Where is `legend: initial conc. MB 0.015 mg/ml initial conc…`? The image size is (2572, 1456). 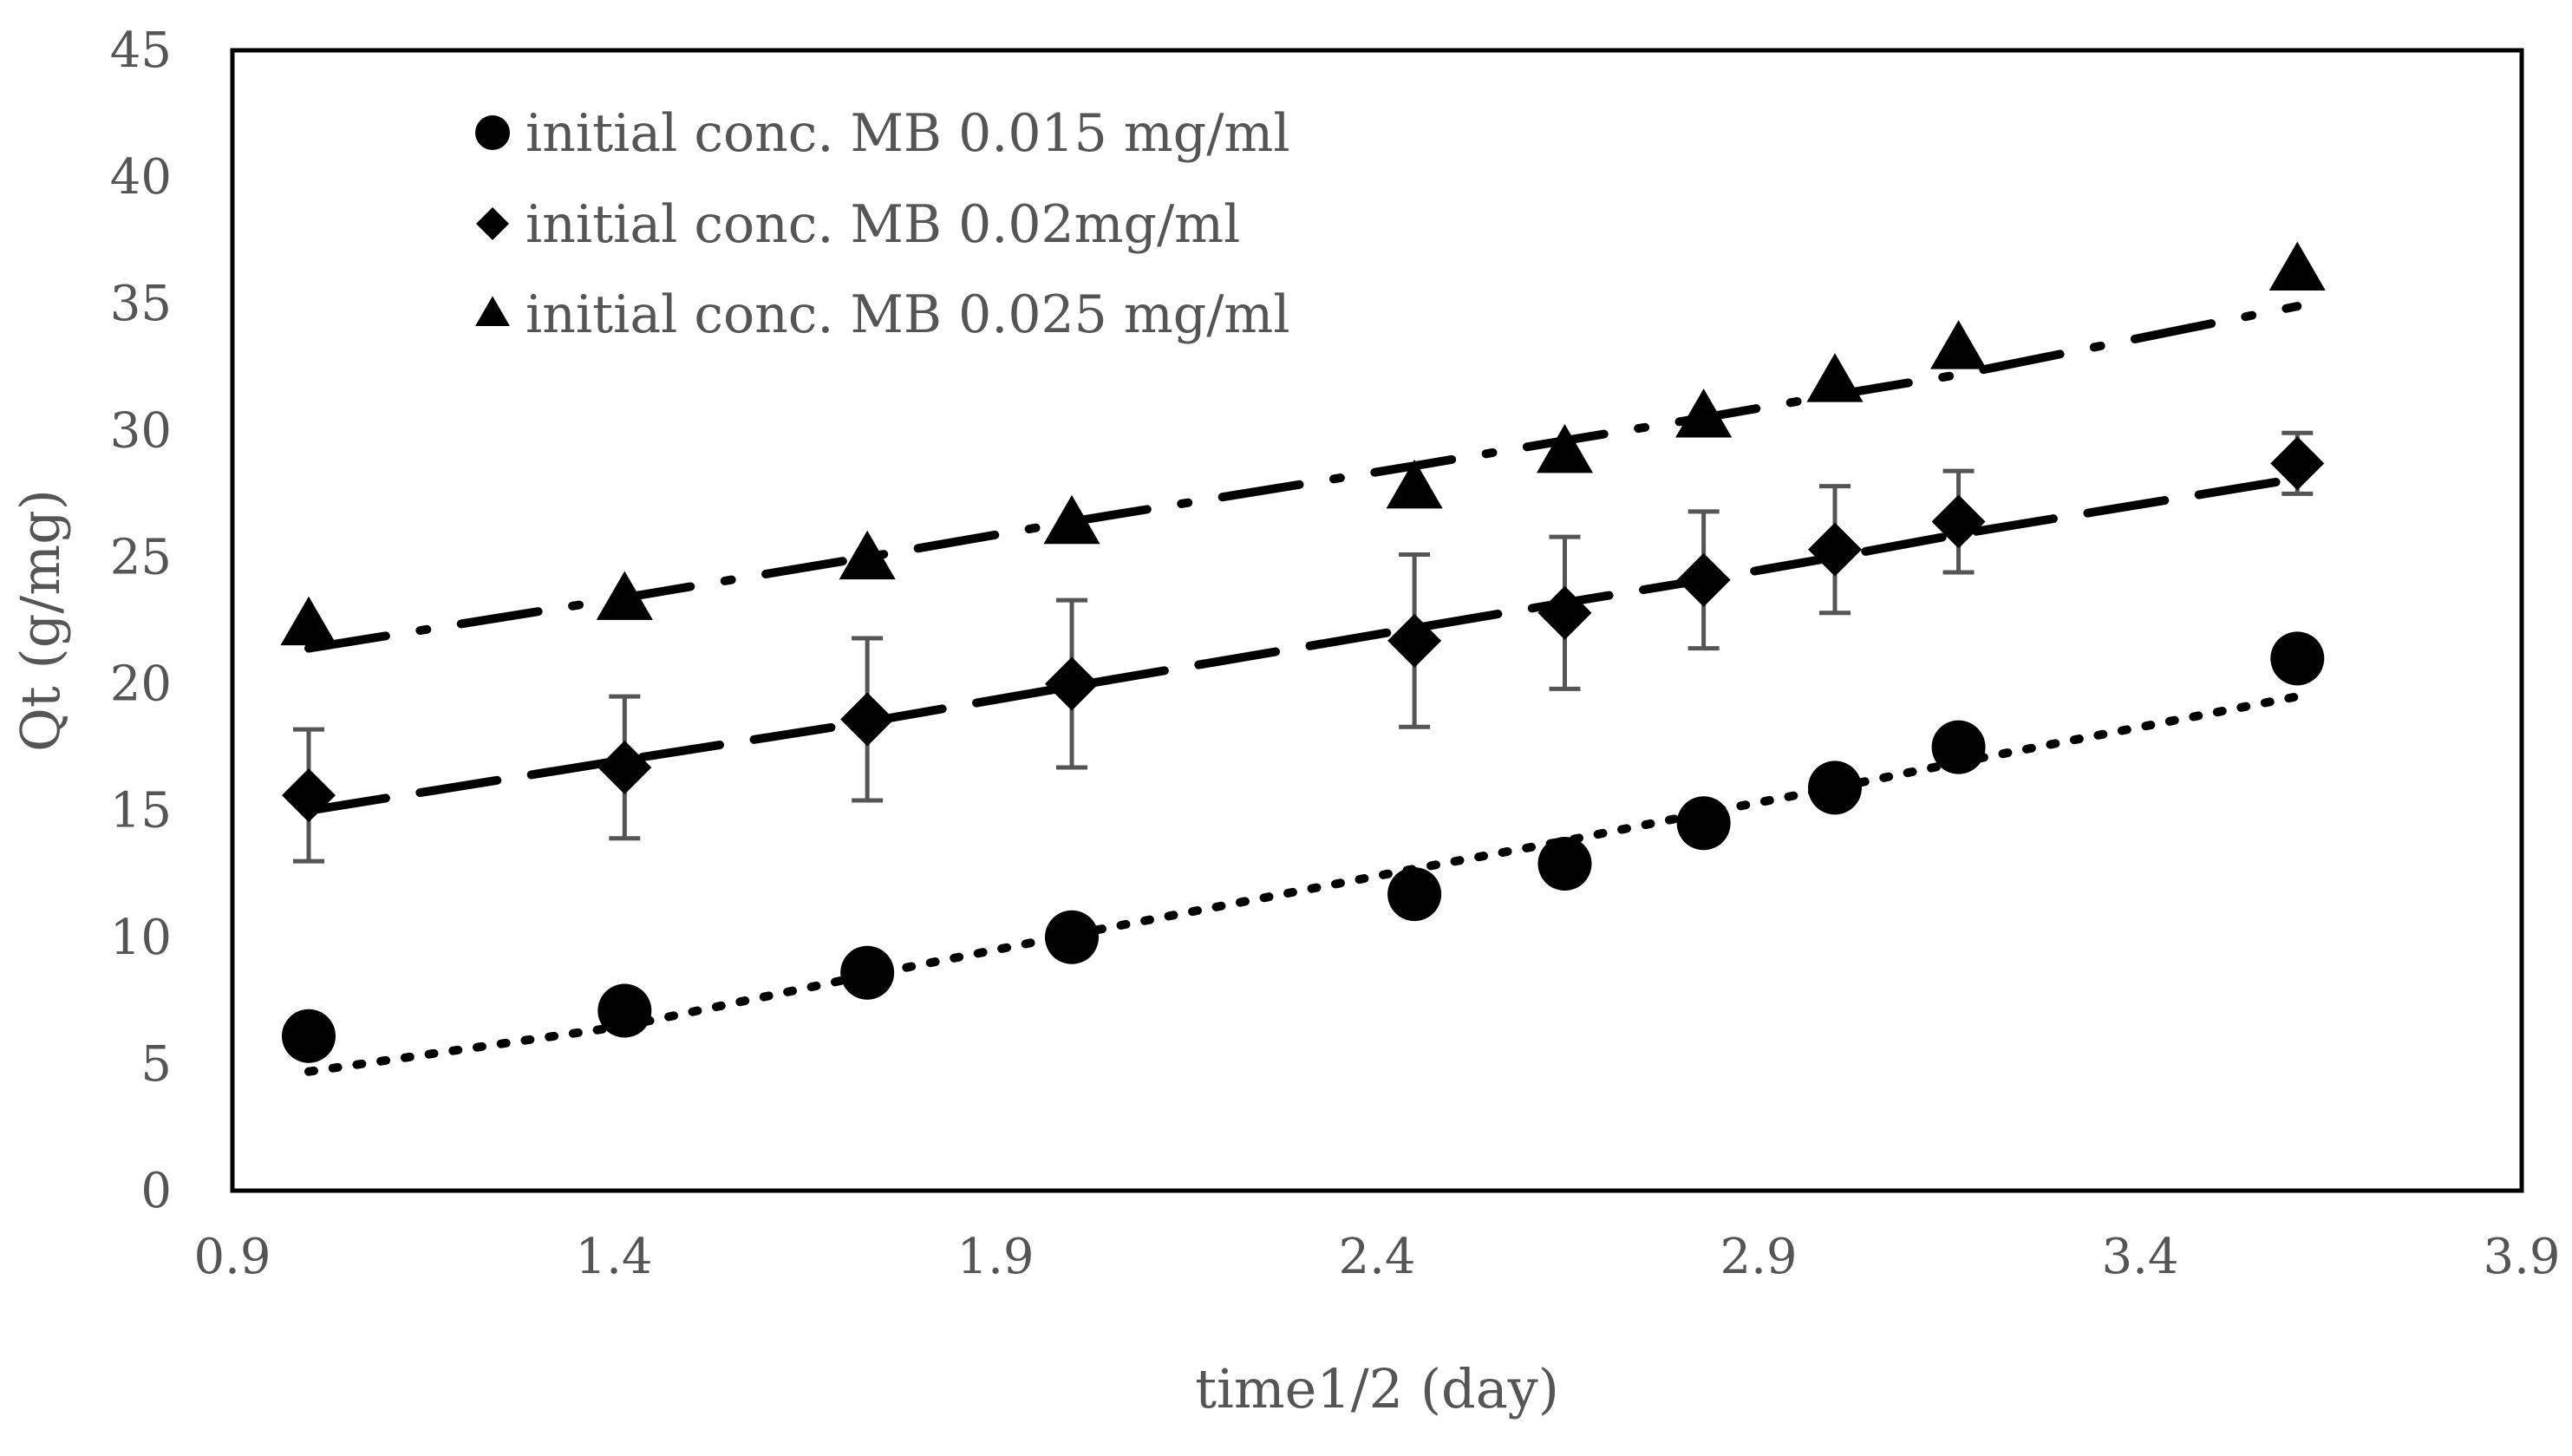
legend: initial conc. MB 0.015 mg/ml initial conc… is located at coordinates (883, 224).